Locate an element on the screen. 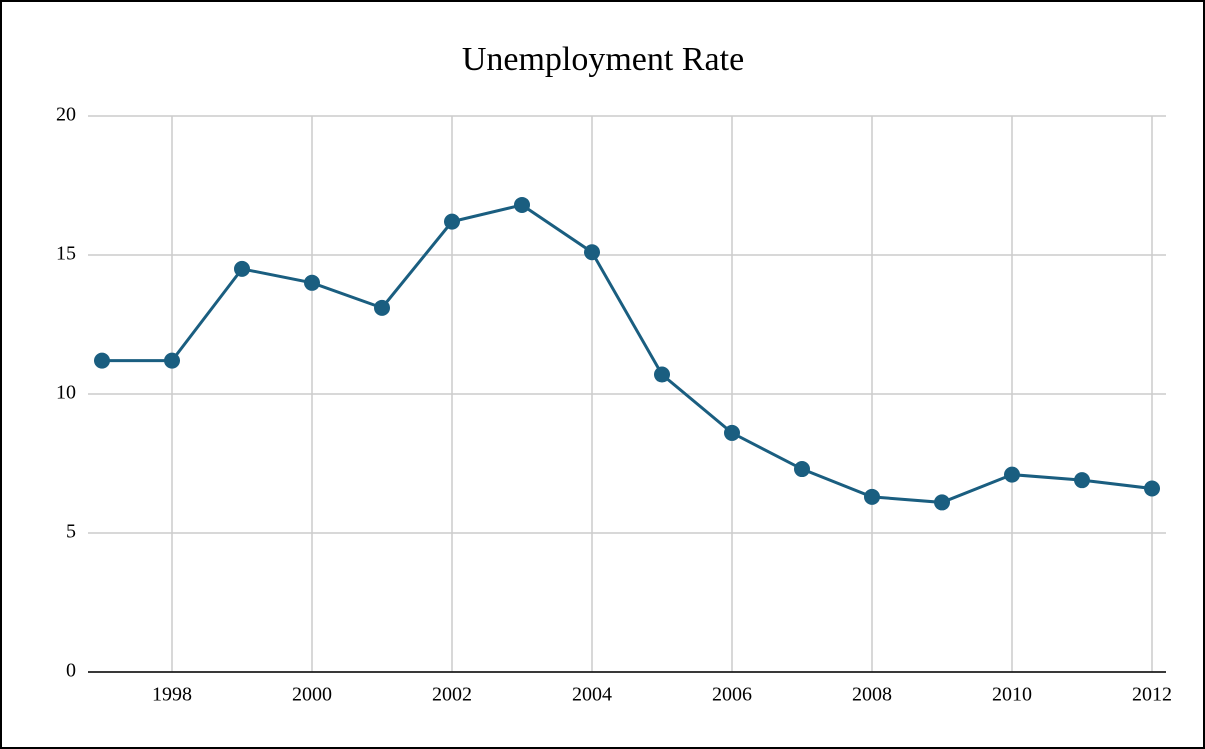  x-tick-label: 2012 is located at coordinates (1152, 695).